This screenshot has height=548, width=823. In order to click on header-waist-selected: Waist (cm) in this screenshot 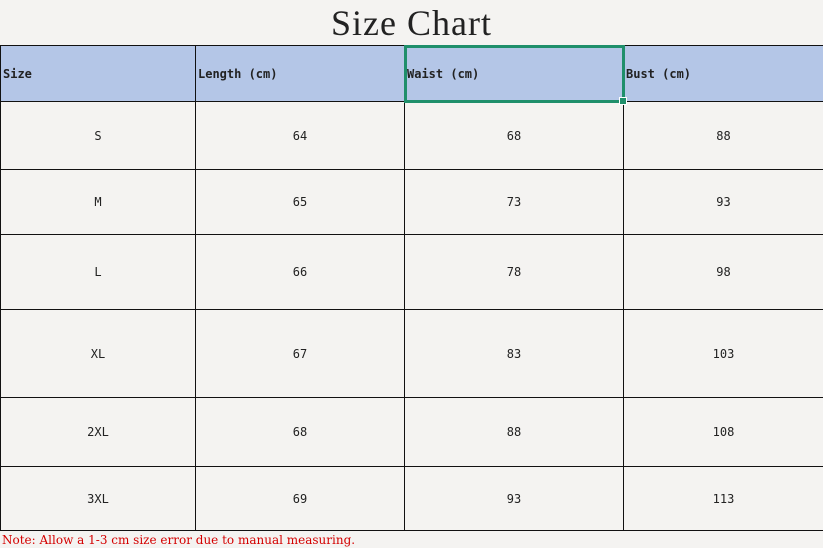, I will do `click(515, 74)`.